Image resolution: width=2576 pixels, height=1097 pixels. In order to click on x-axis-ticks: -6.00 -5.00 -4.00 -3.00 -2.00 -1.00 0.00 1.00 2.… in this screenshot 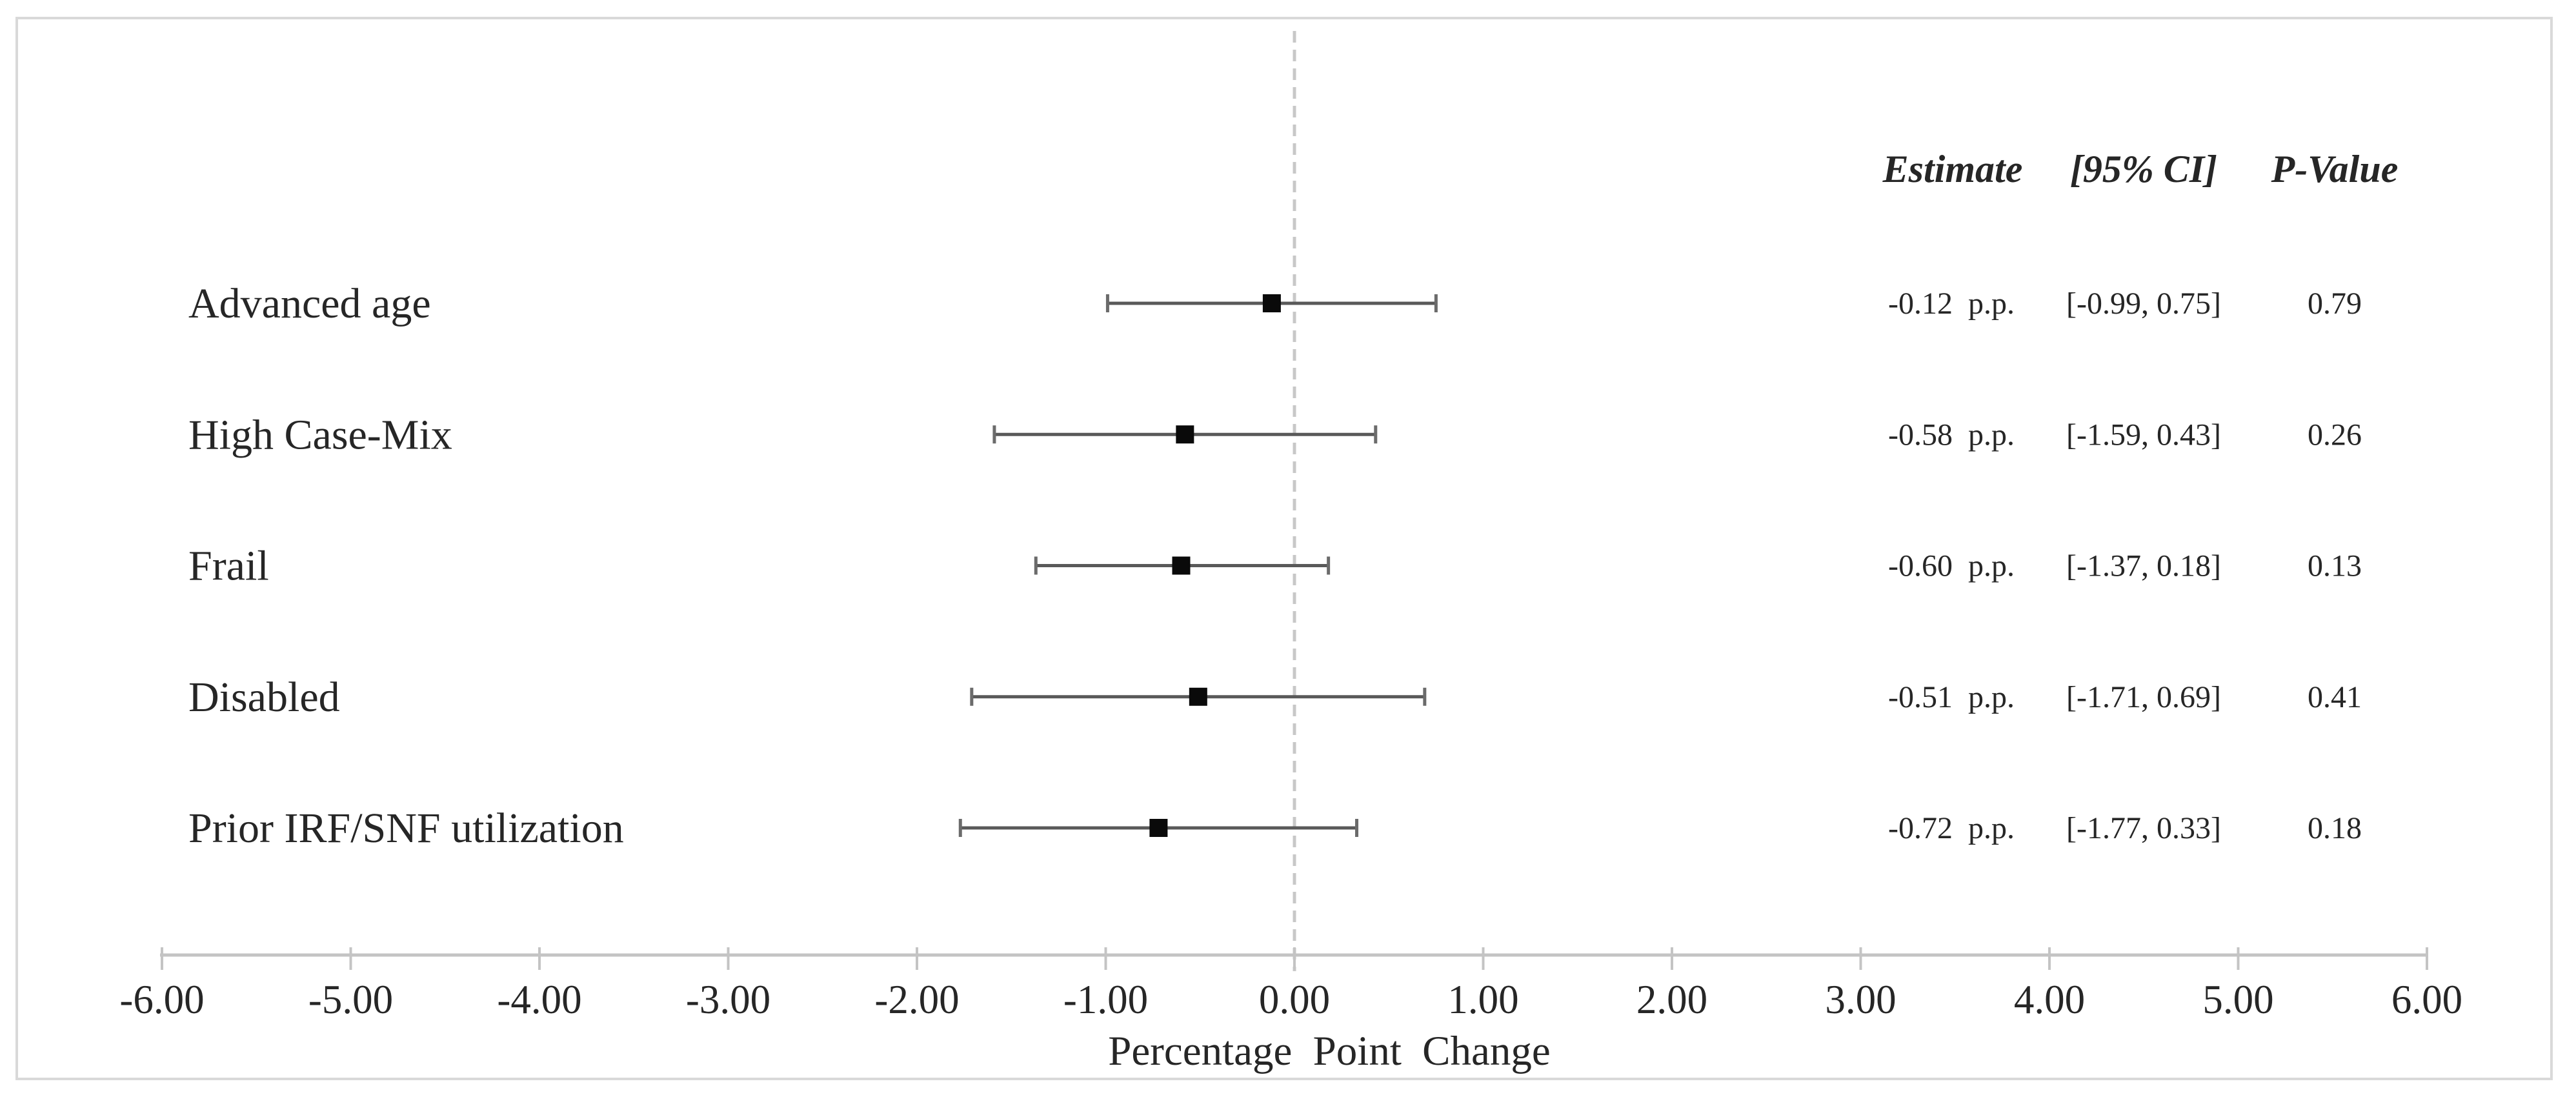, I will do `click(1290, 984)`.